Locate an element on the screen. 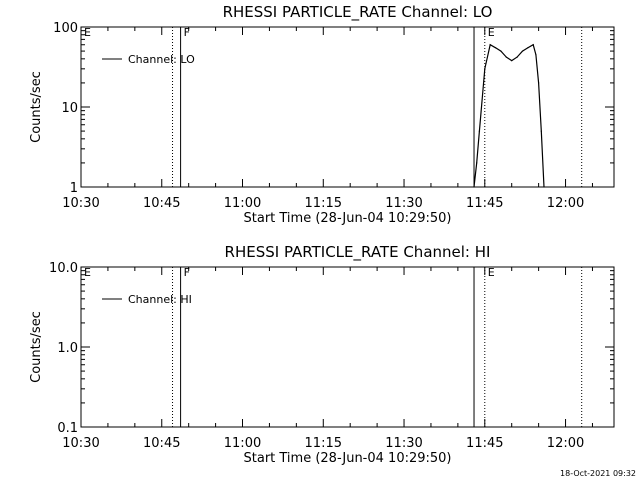 This screenshot has height=480, width=640. y-tick-label: 100 is located at coordinates (65, 28).